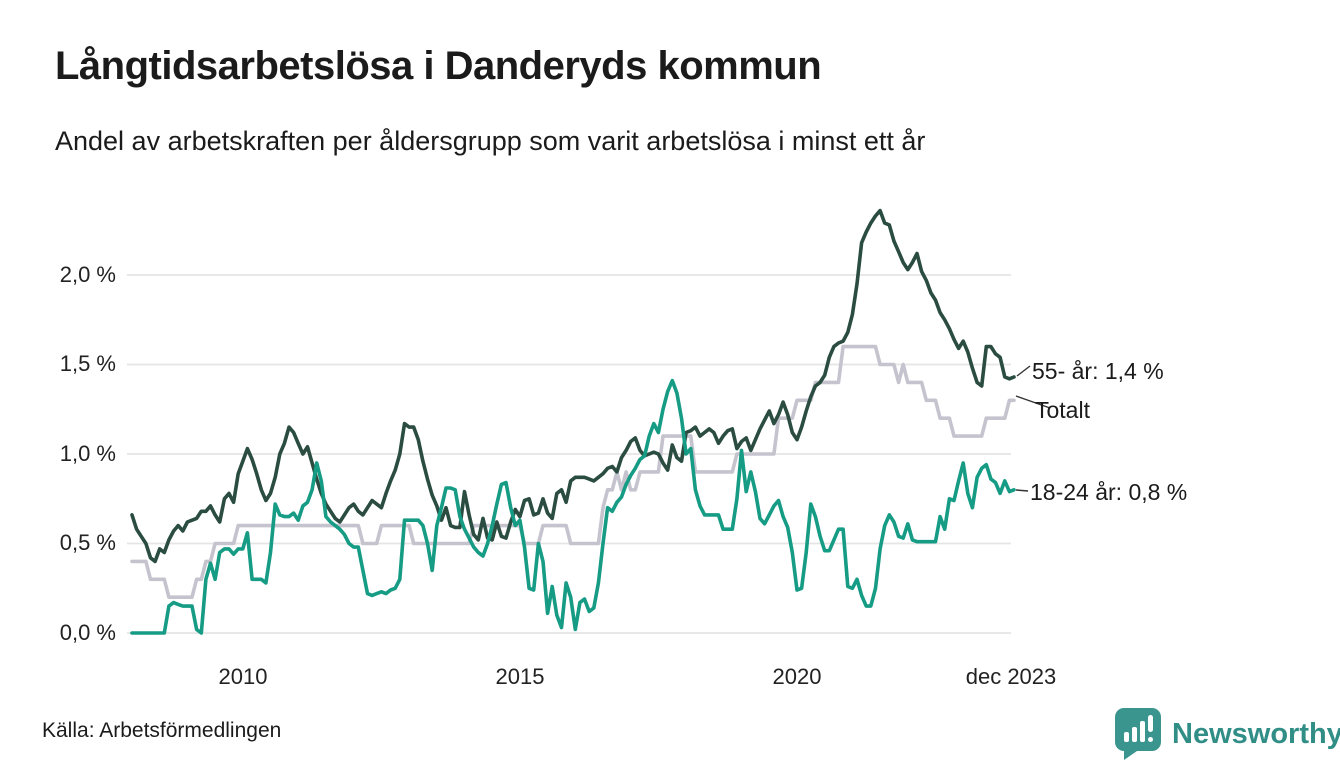  I want to click on series-label-18-24: 18-24 år: 0,8 %, so click(1109, 492).